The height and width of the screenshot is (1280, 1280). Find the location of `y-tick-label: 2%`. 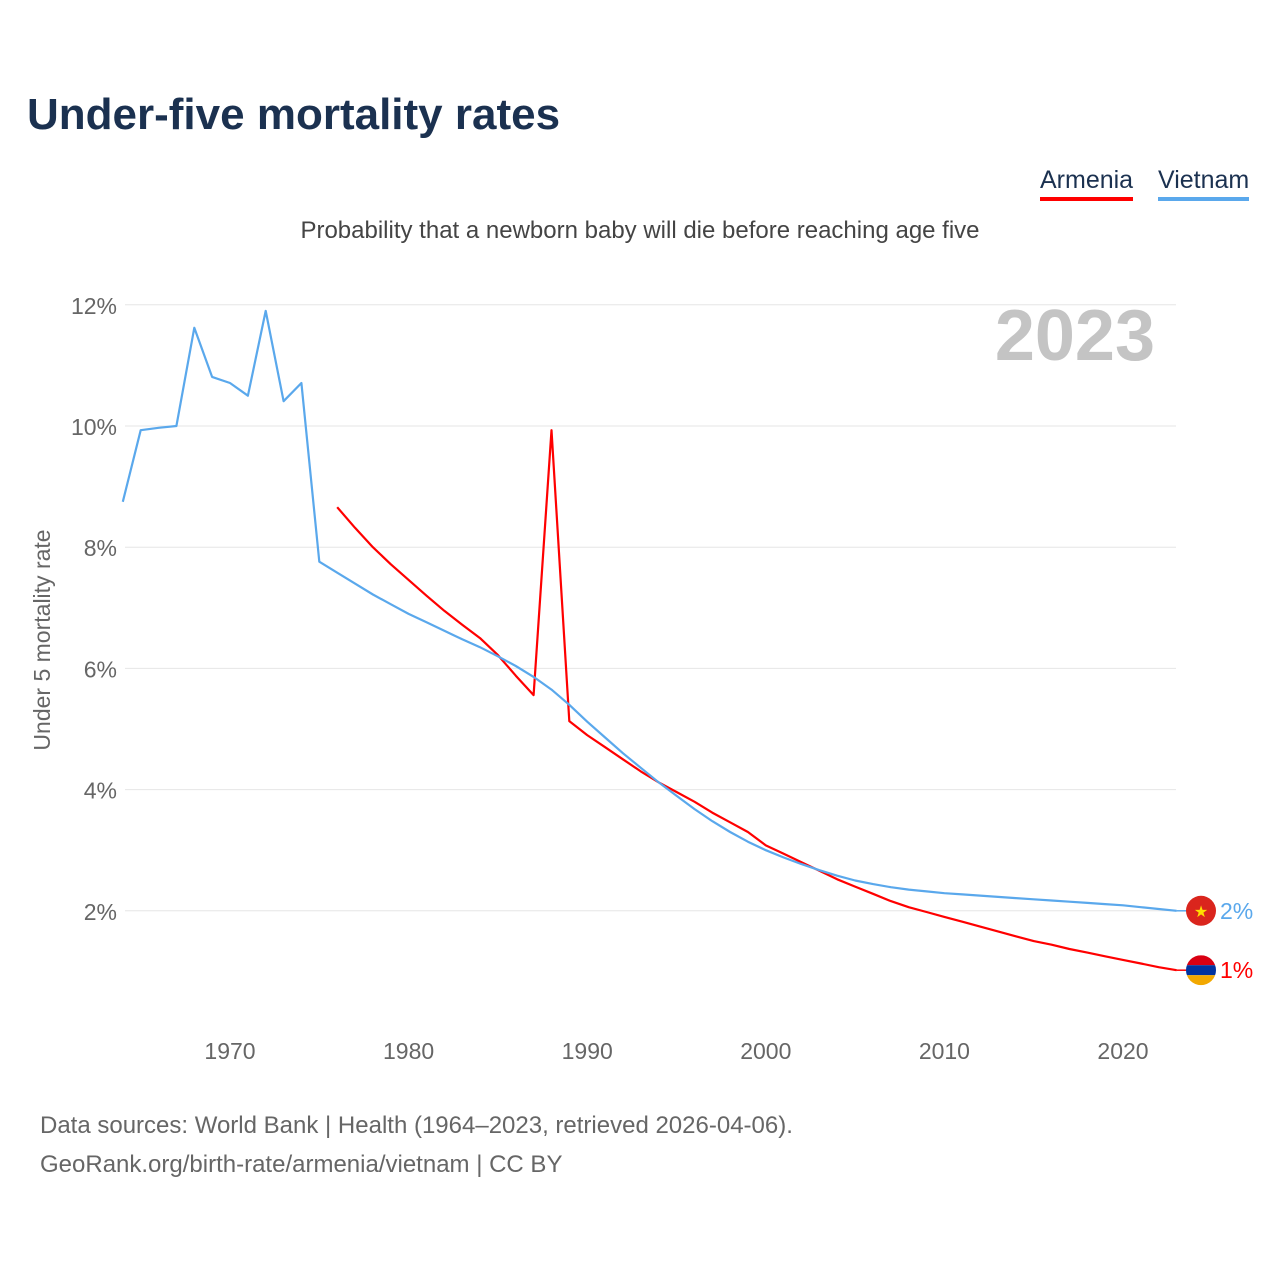

y-tick-label: 2% is located at coordinates (100, 912).